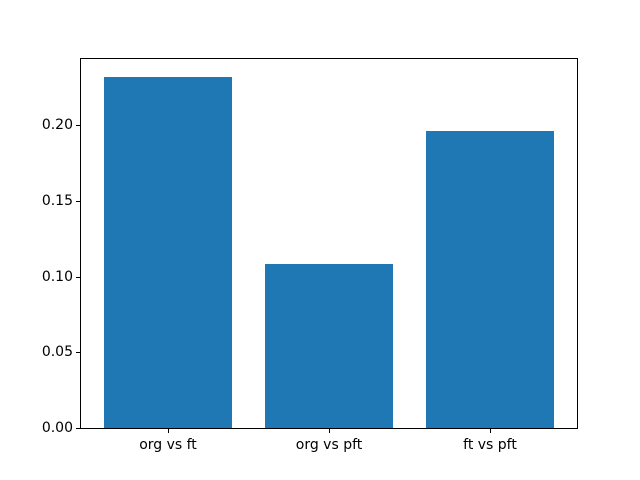  I want to click on x-axis-tick-label: org vs ft, so click(168, 445).